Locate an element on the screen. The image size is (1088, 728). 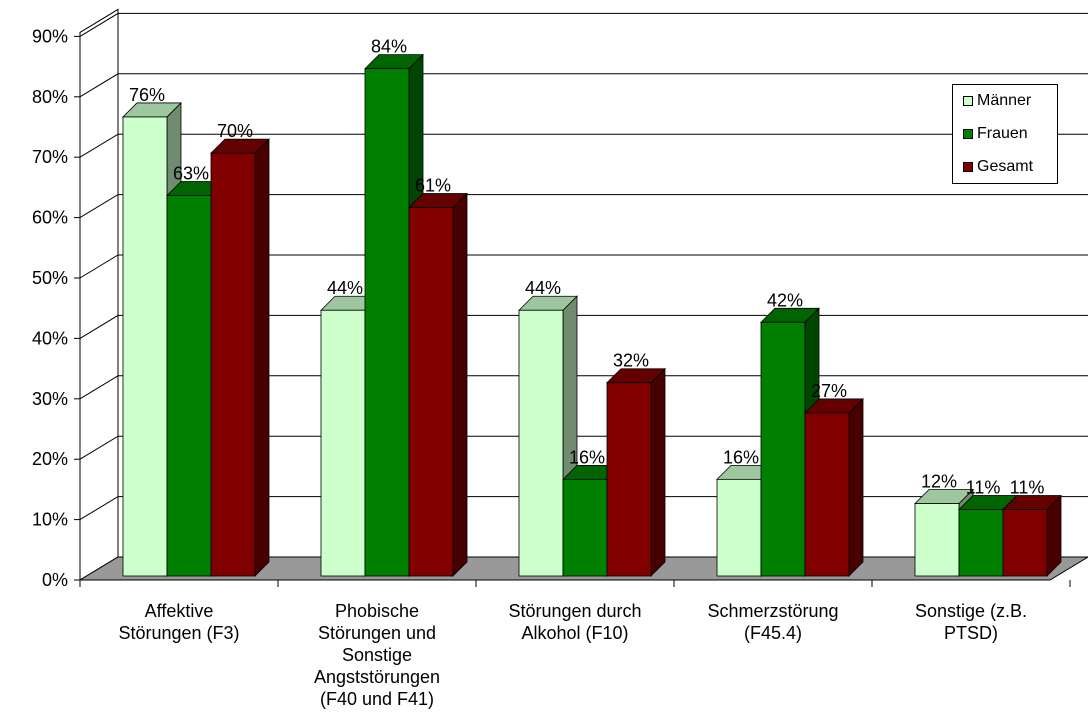
legend-swatch-frauen is located at coordinates (968, 134).